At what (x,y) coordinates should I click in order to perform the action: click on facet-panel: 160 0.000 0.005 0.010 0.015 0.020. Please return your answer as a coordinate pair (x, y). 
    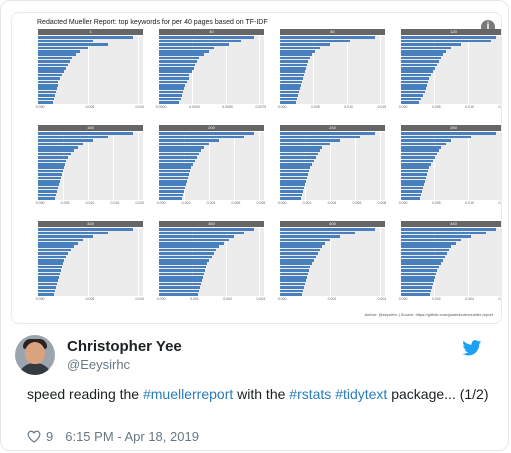
    Looking at the image, I should click on (90, 167).